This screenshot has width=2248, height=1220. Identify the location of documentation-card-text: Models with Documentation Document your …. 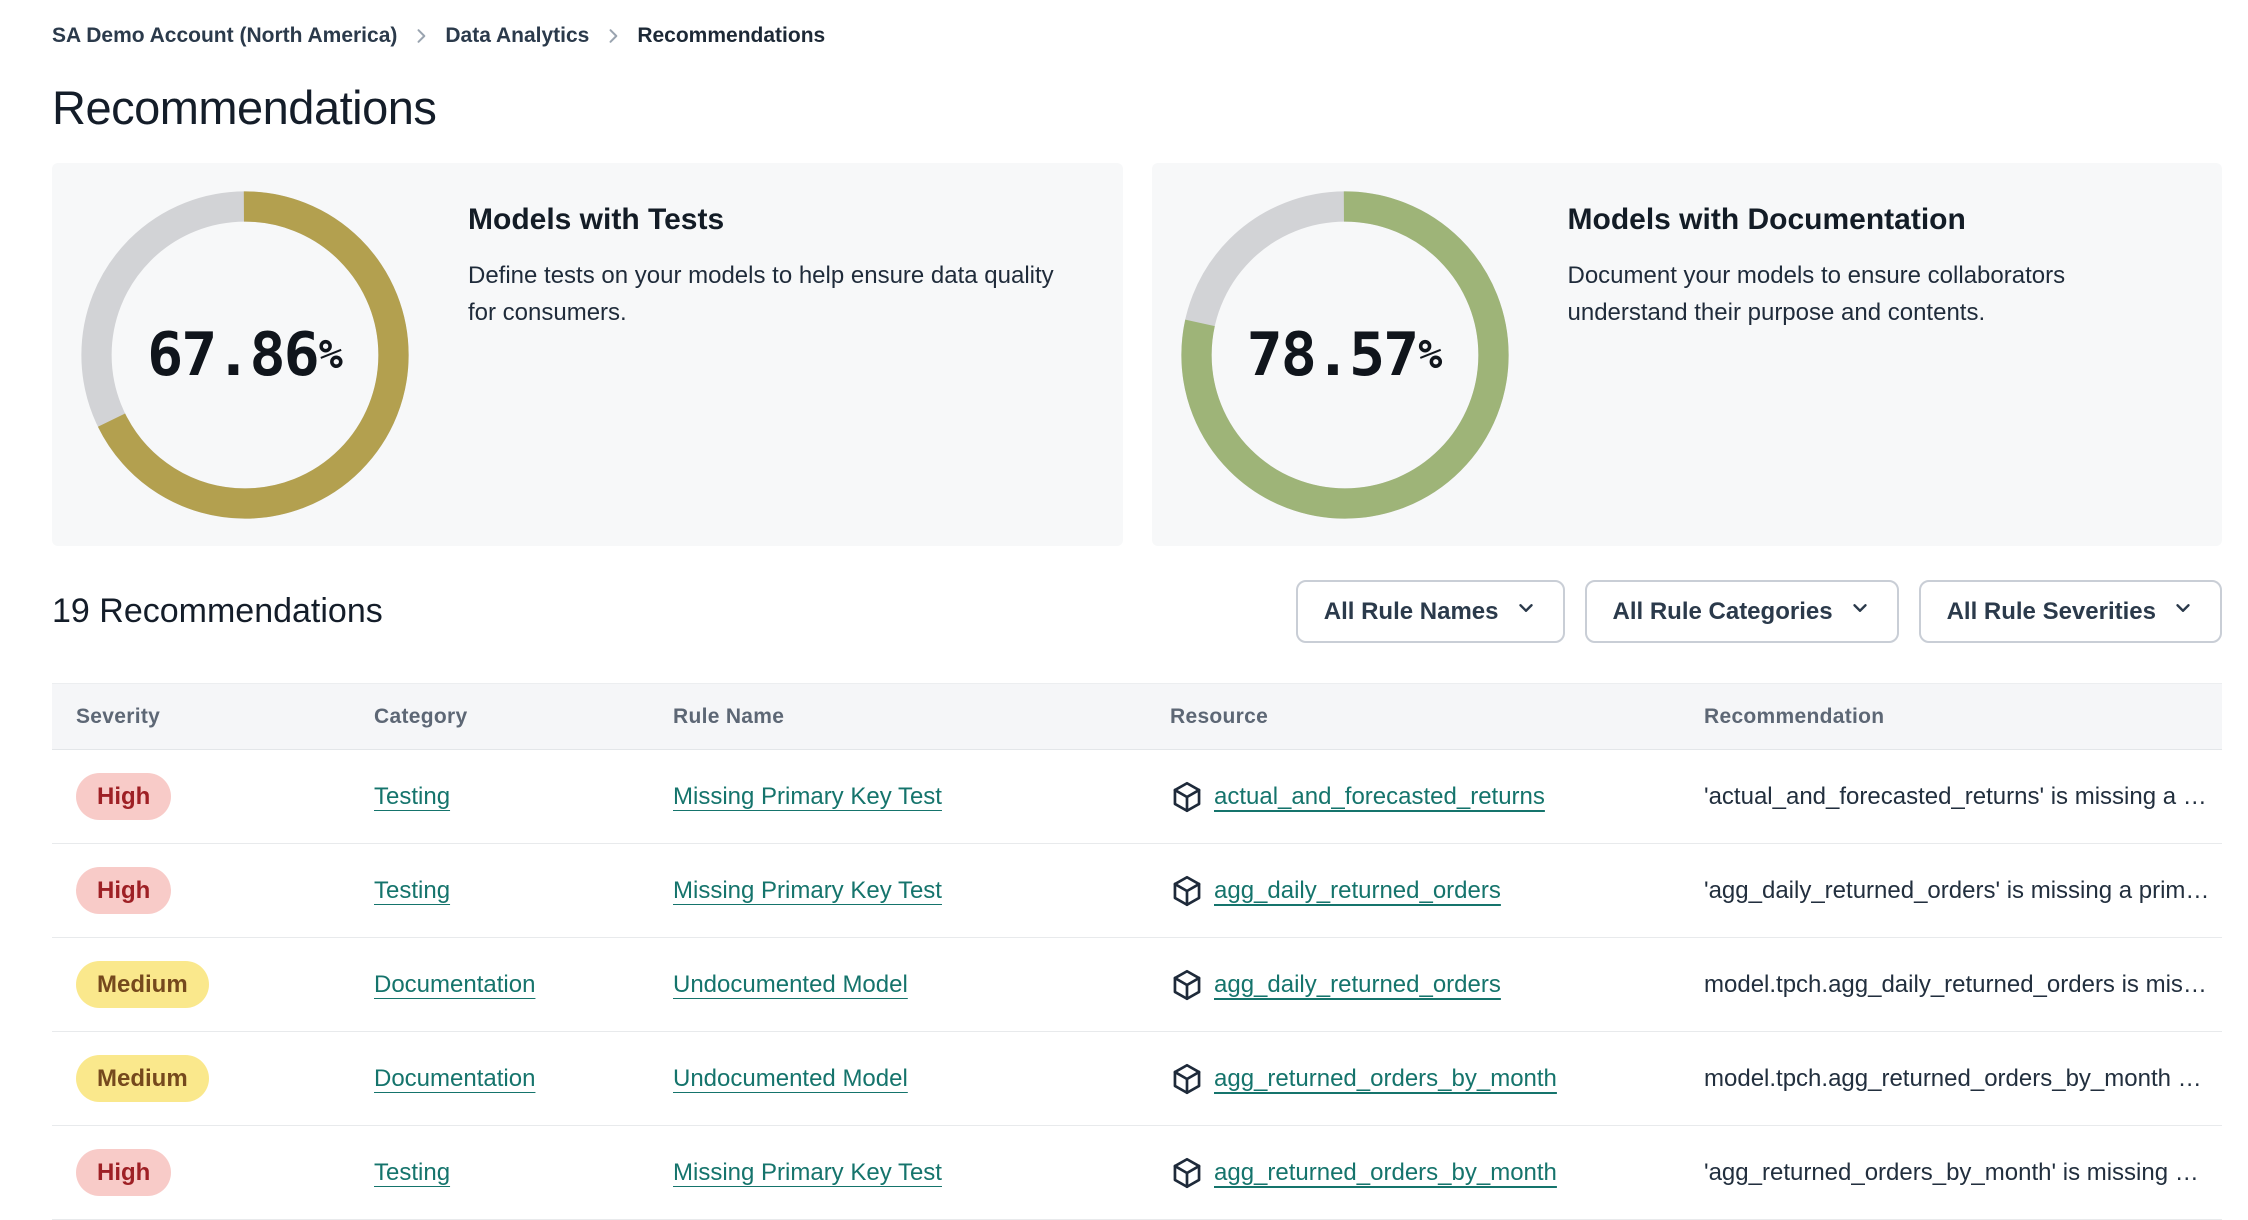
(1877, 247).